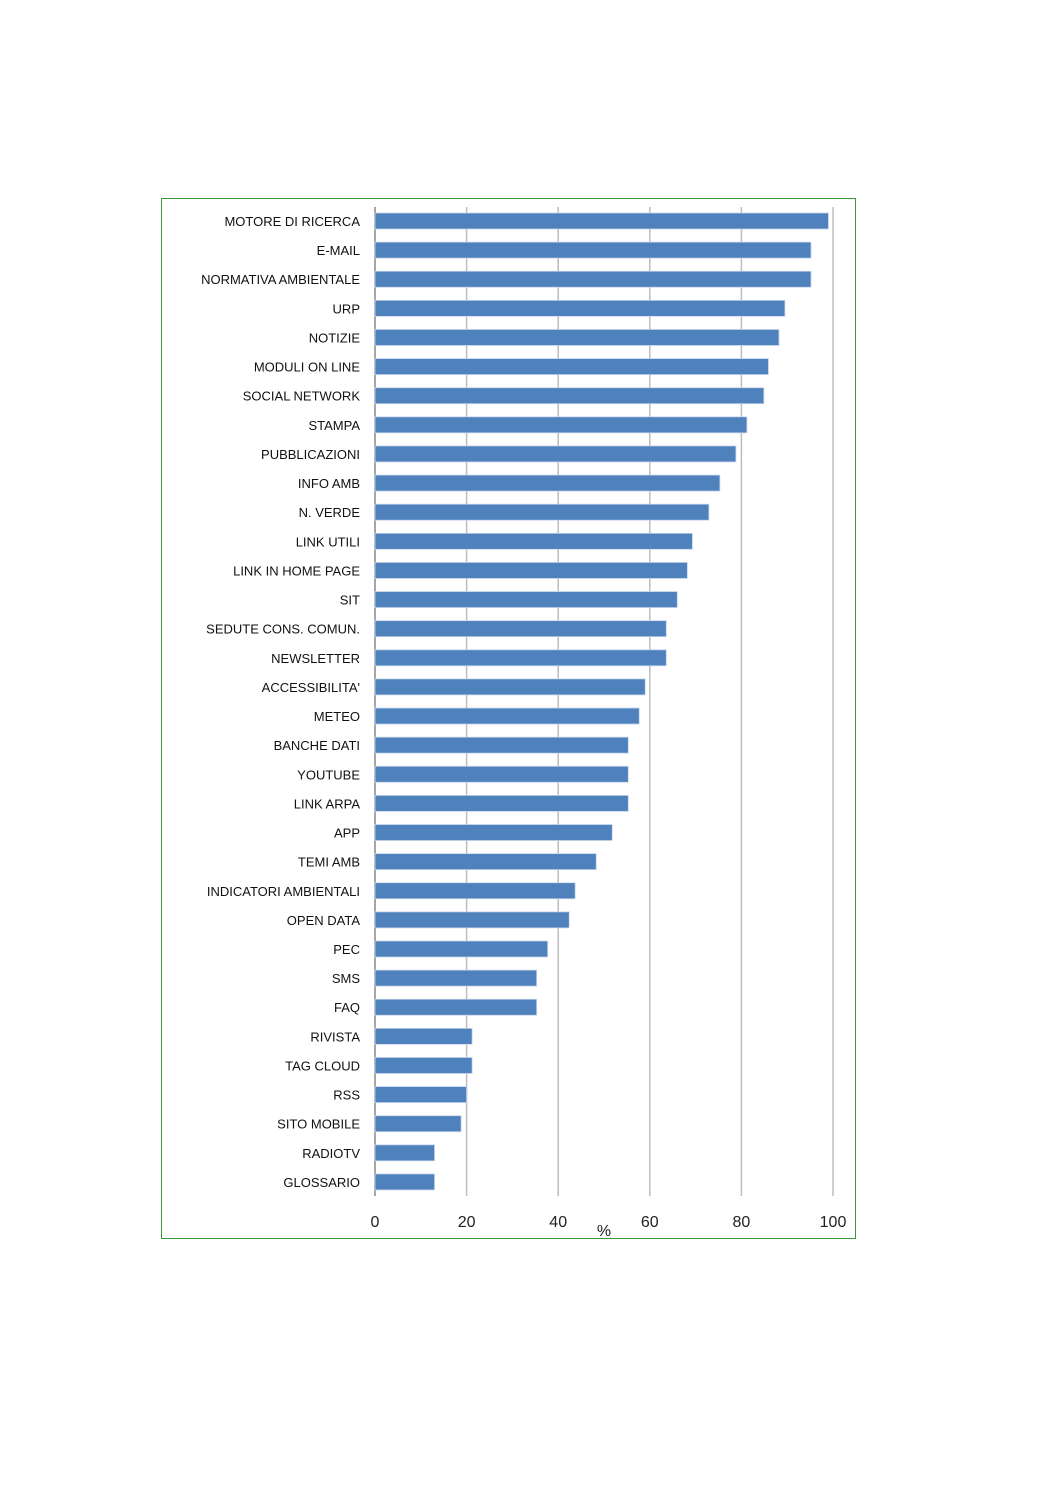 The height and width of the screenshot is (1485, 1052). Describe the element at coordinates (322, 1065) in the screenshot. I see `category-label: TAG CLOUD` at that location.